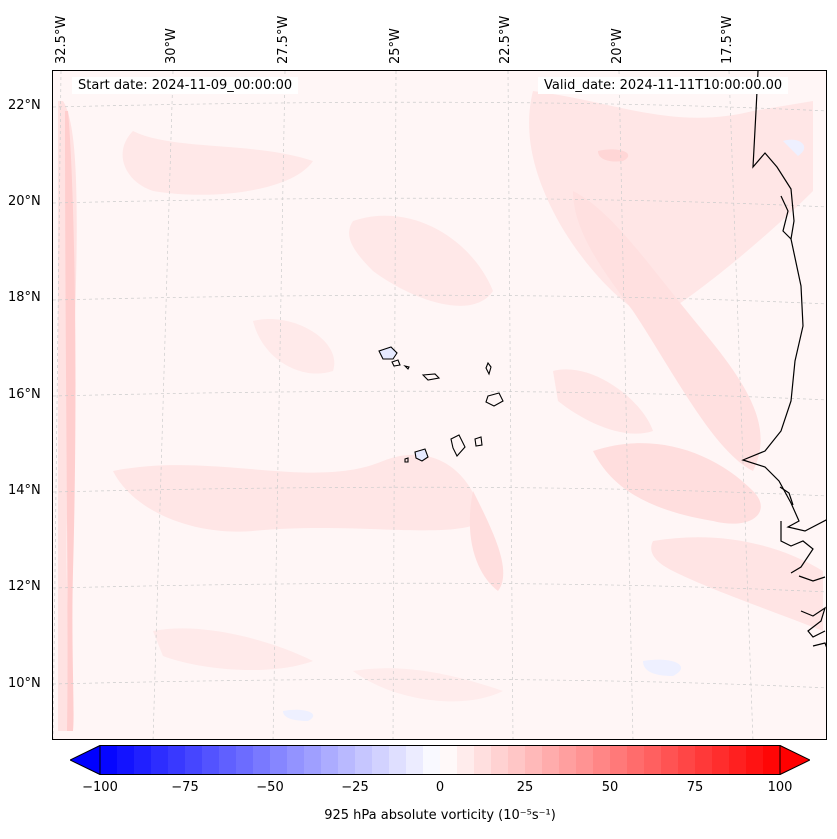  What do you see at coordinates (24, 105) in the screenshot?
I see `lat-label-22N: 22°N` at bounding box center [24, 105].